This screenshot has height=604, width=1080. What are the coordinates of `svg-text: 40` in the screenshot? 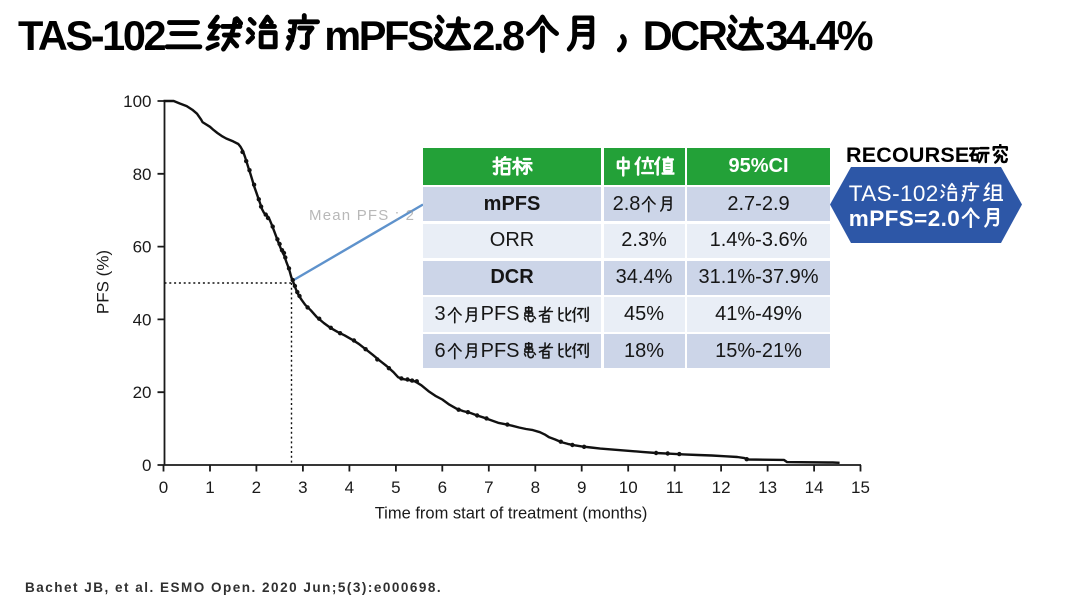 It's located at (142, 319).